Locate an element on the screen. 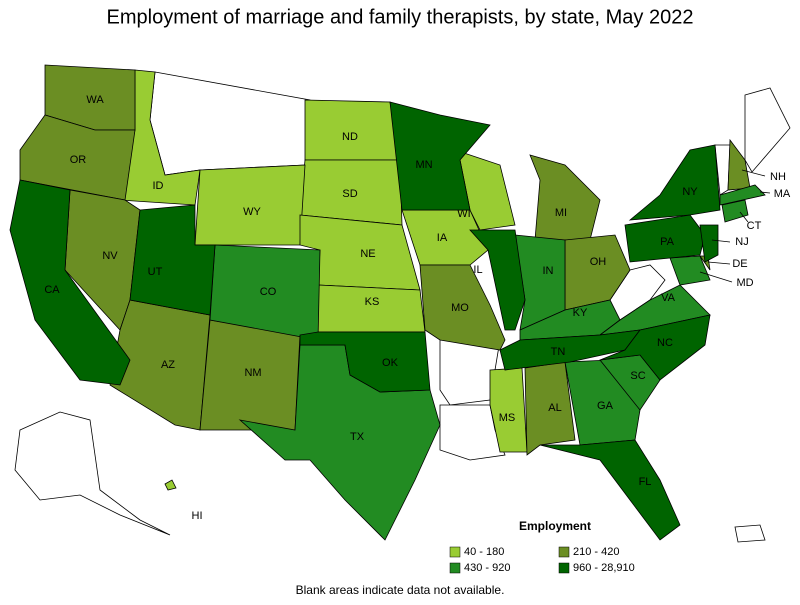 The height and width of the screenshot is (605, 800). state-pr is located at coordinates (750, 533).